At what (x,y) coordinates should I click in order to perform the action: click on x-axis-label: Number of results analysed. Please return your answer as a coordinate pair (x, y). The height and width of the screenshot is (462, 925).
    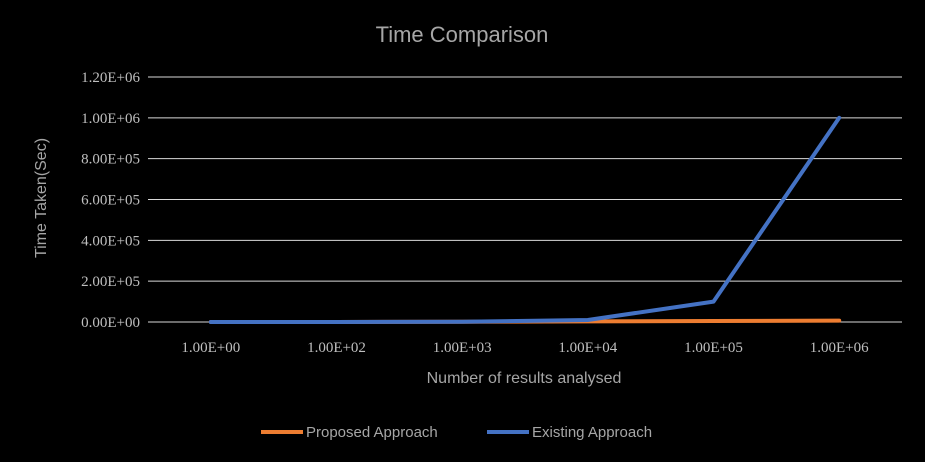
    Looking at the image, I should click on (524, 378).